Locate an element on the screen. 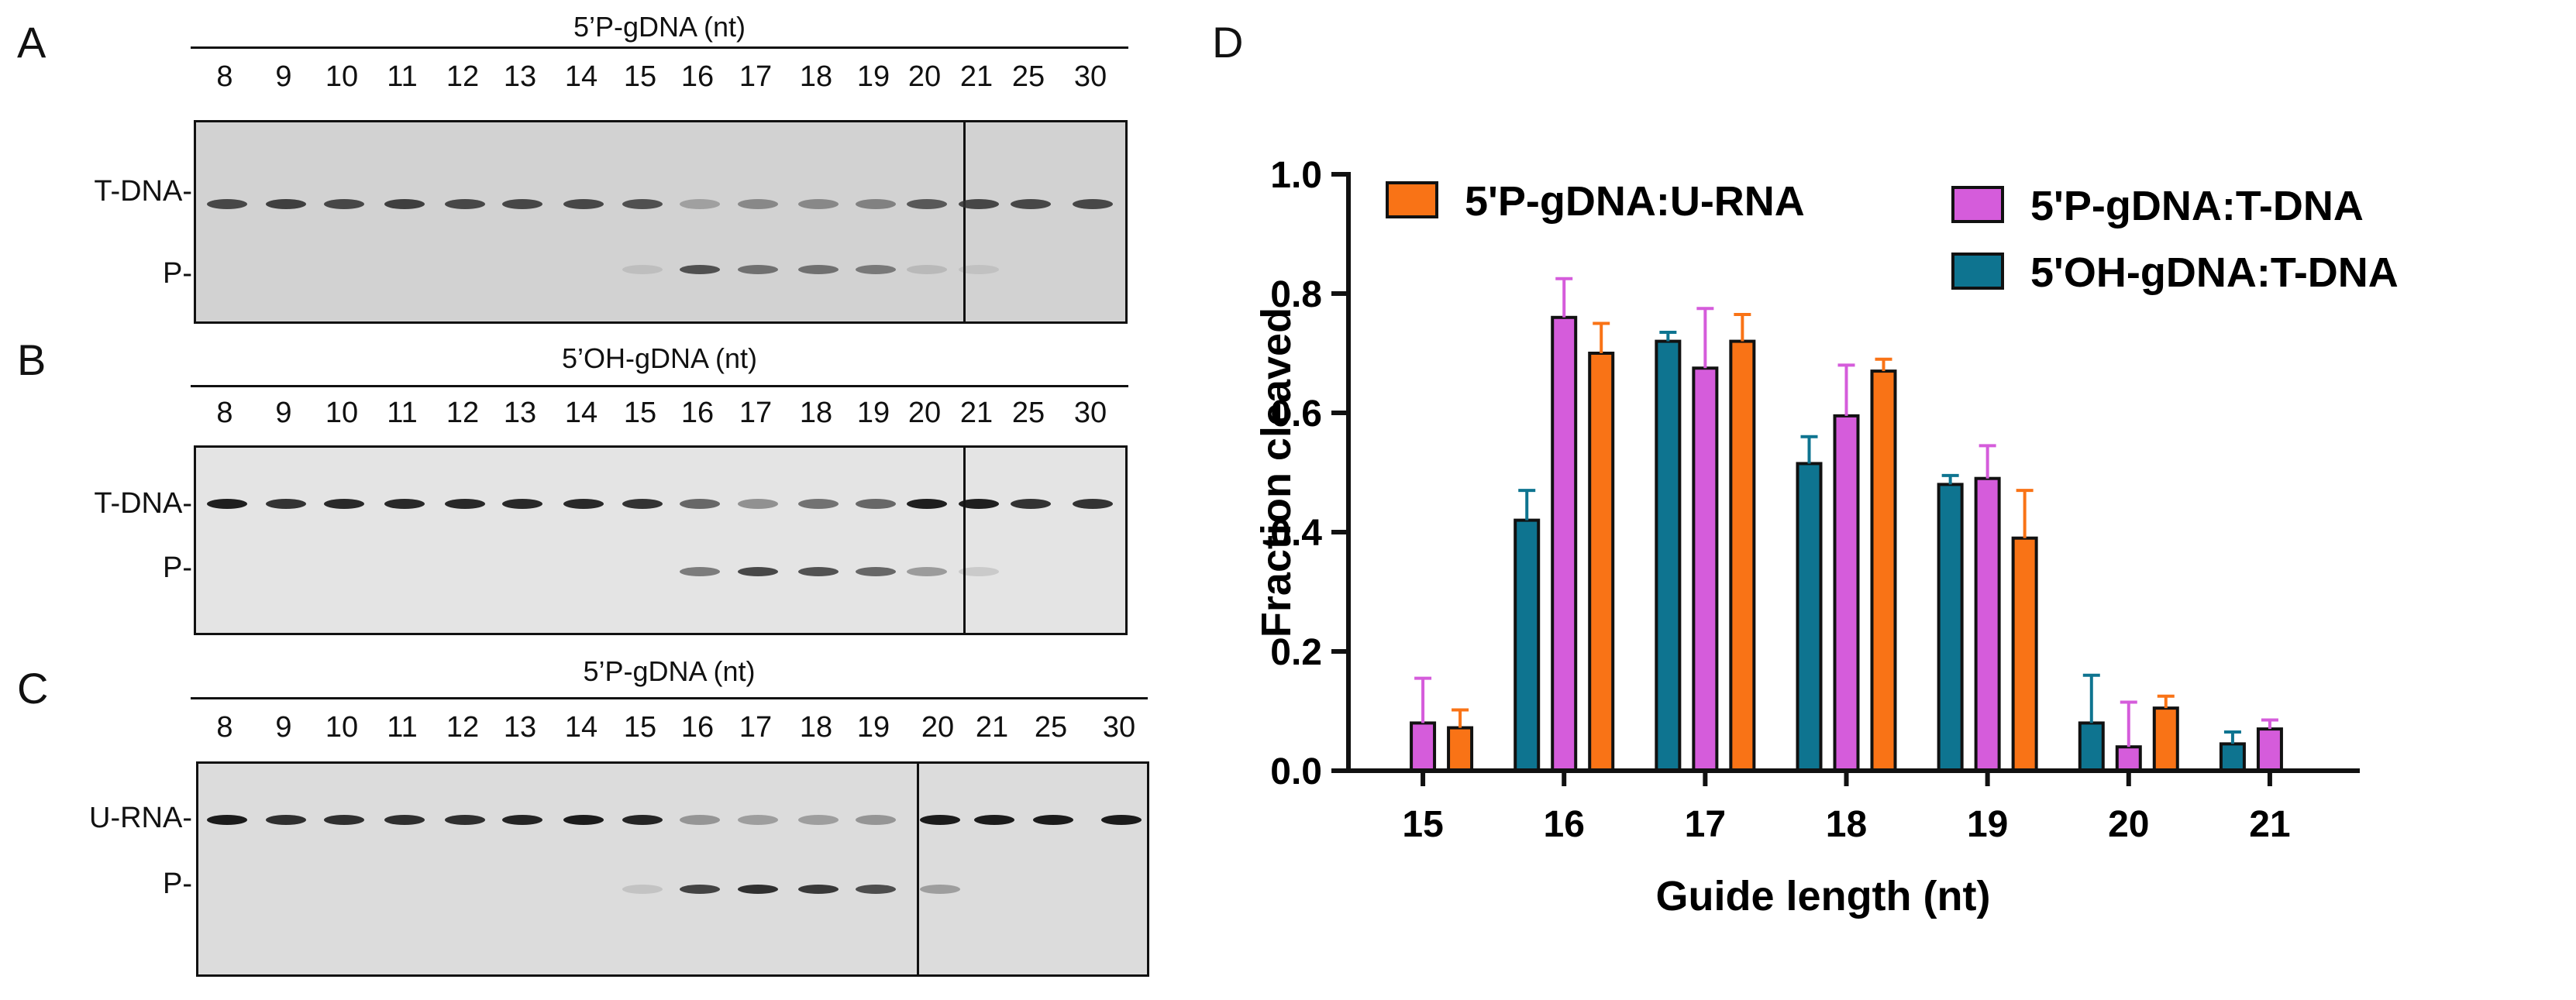  y-axis-ticks: 0.0 0.2 0.4 0.6 0.8 1.0 is located at coordinates (1309, 473).